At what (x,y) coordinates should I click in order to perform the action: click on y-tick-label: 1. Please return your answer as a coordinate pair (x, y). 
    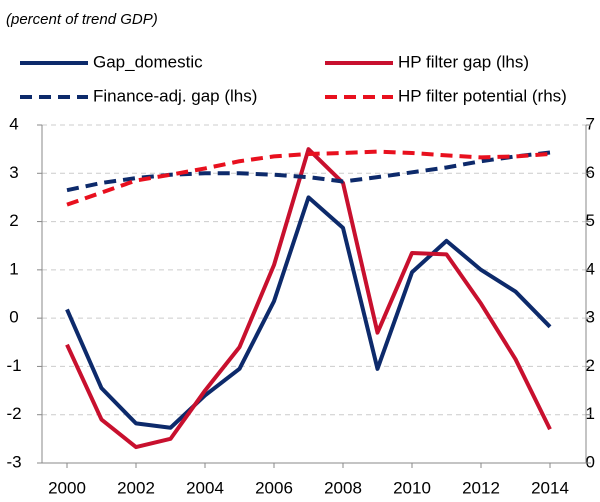
    Looking at the image, I should click on (13, 268).